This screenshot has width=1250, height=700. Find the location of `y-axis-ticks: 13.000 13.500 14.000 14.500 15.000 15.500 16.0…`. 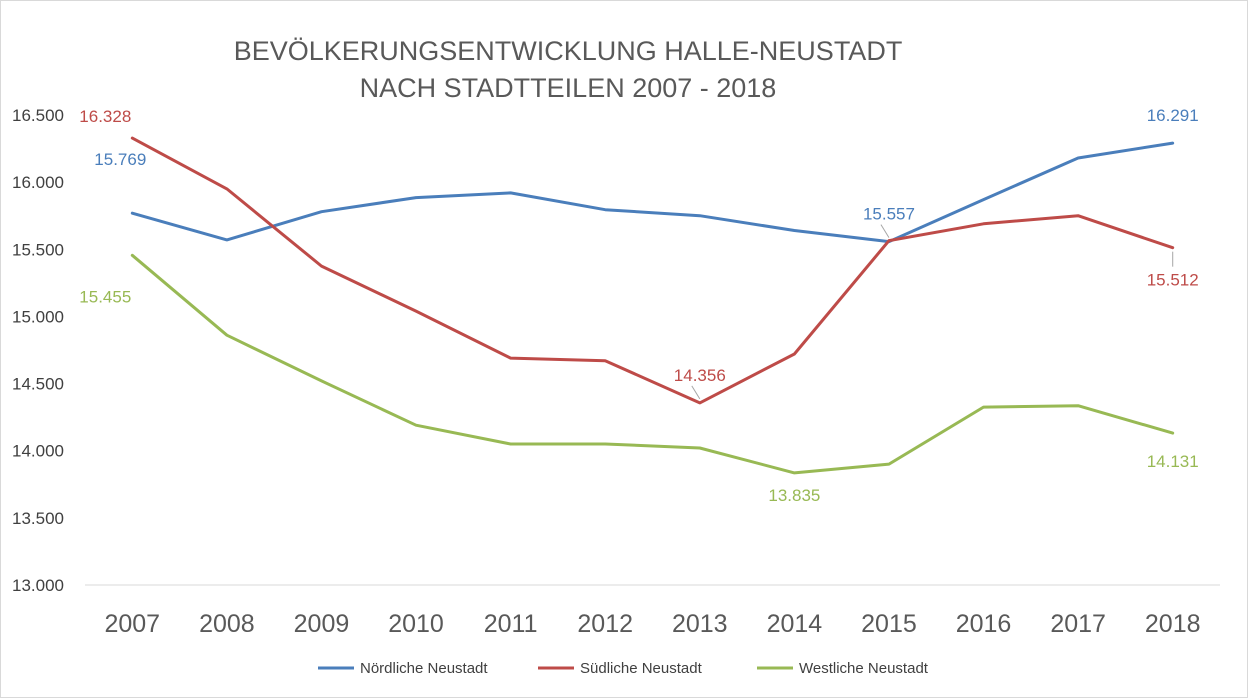

y-axis-ticks: 13.000 13.500 14.000 14.500 15.000 15.500 16.0… is located at coordinates (38, 350).